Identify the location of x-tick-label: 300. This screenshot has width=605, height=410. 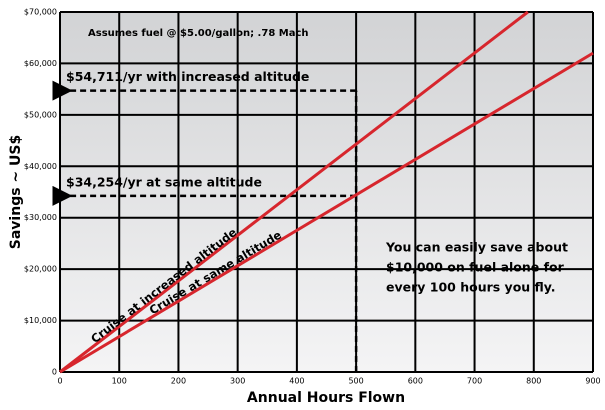
(237, 381).